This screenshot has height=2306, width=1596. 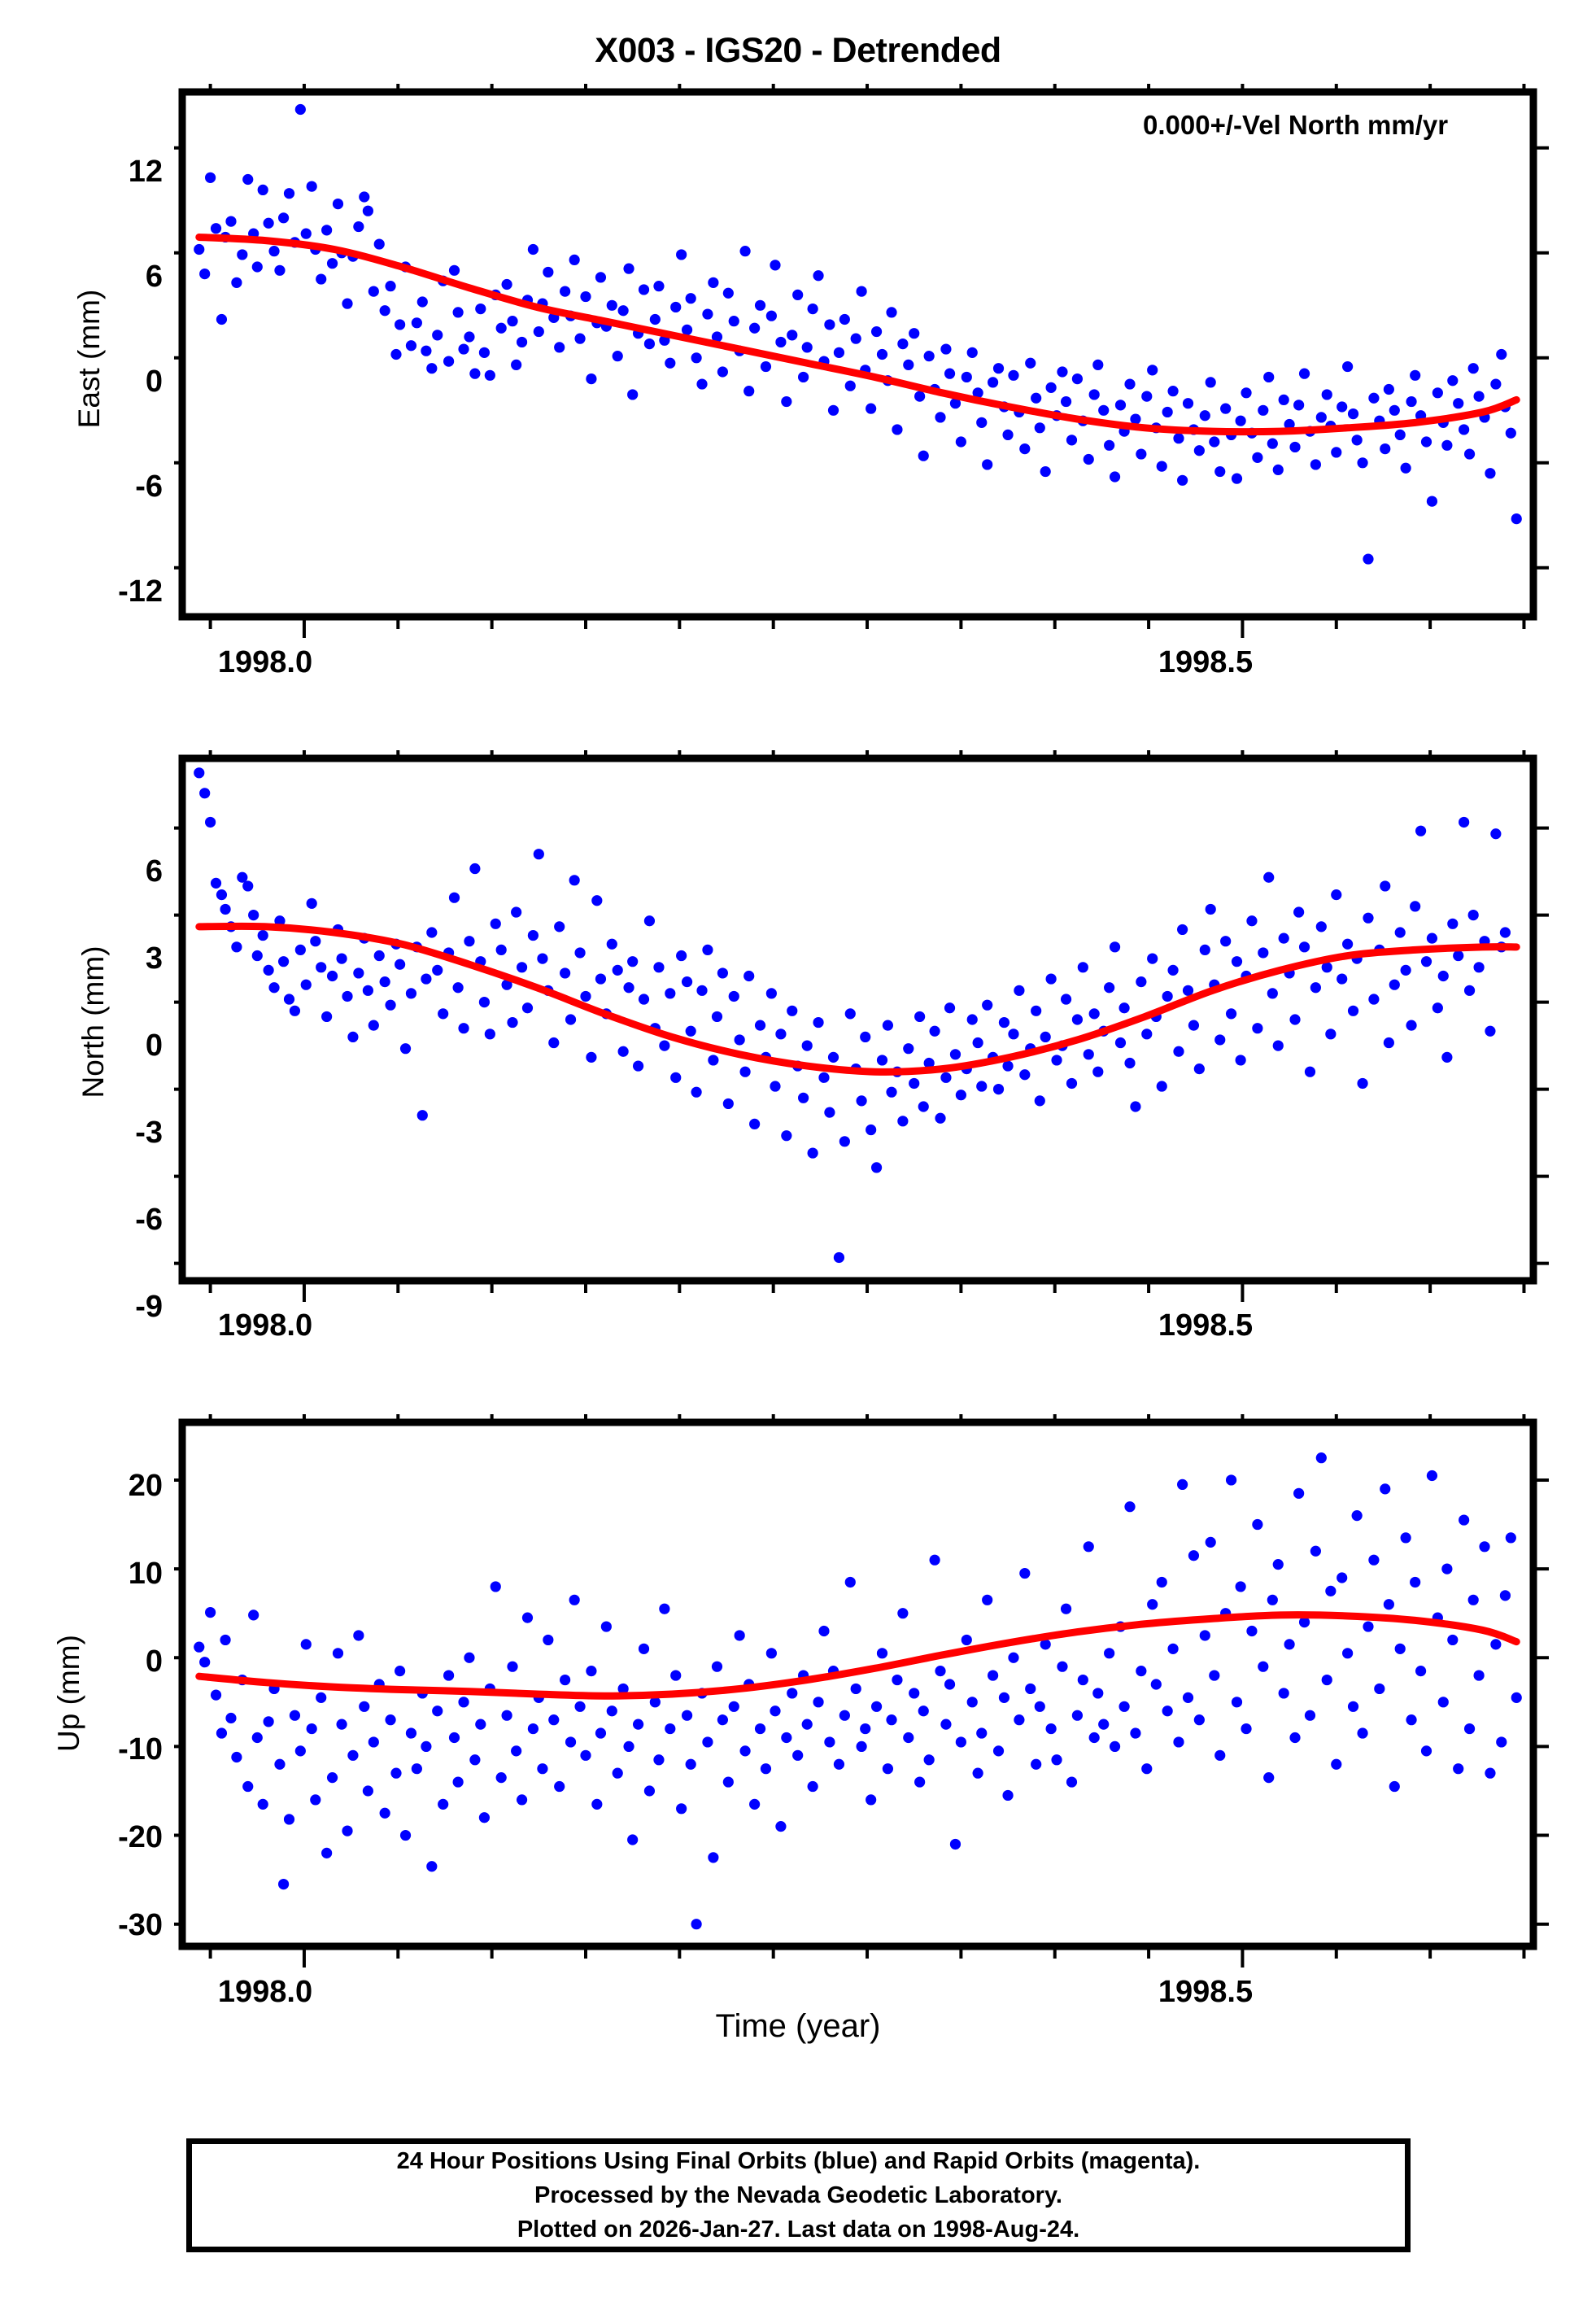 I want to click on up-ytick-3: -10, so click(x=140, y=1750).